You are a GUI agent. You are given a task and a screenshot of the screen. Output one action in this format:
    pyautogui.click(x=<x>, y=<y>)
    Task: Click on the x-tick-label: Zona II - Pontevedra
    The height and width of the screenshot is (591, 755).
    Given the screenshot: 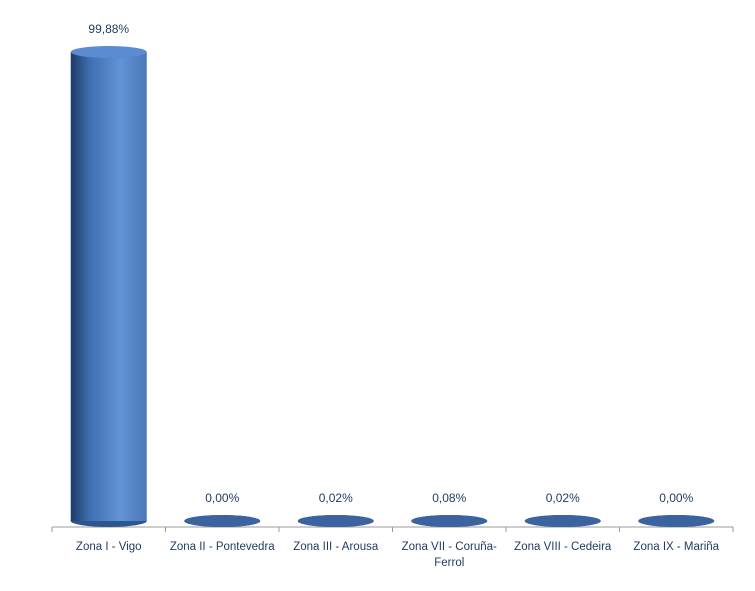 What is the action you would take?
    pyautogui.click(x=222, y=547)
    